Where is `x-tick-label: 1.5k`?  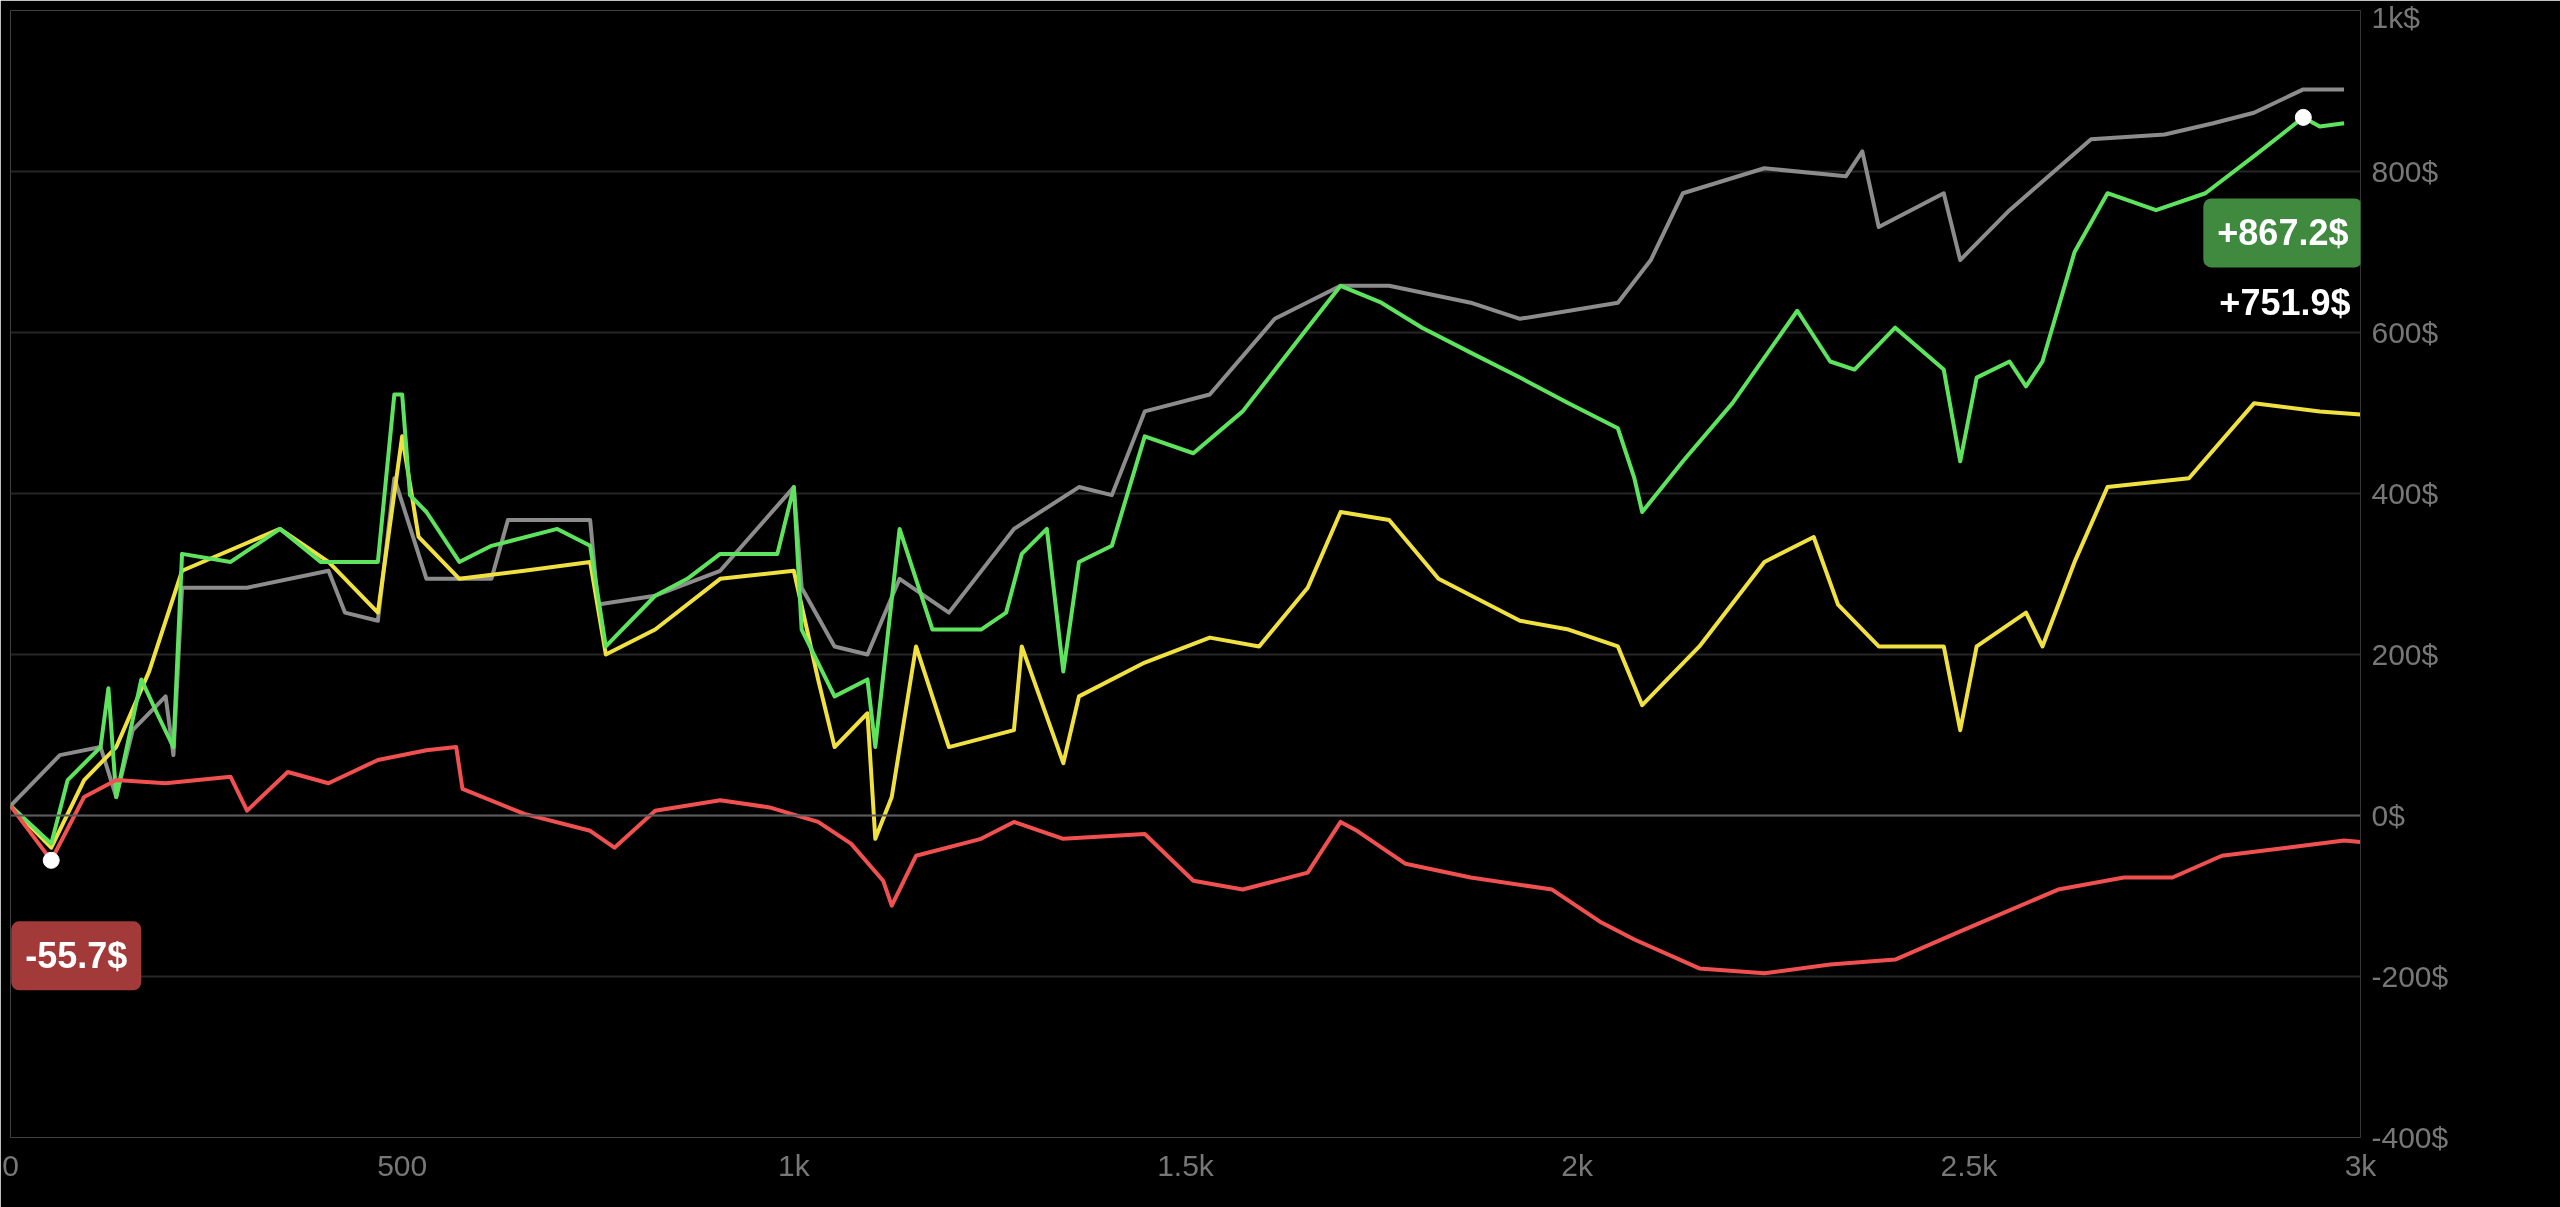
x-tick-label: 1.5k is located at coordinates (1186, 1165).